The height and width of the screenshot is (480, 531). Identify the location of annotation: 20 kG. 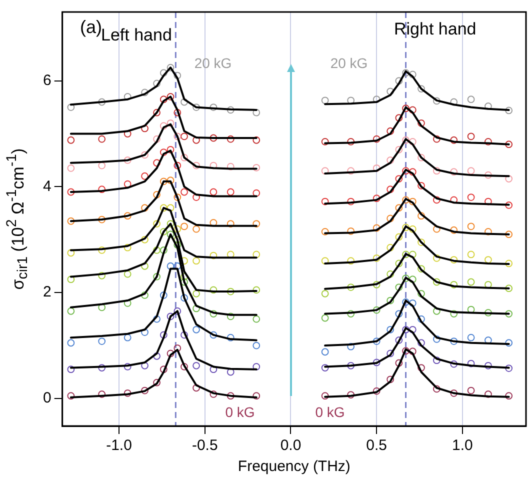
(349, 62).